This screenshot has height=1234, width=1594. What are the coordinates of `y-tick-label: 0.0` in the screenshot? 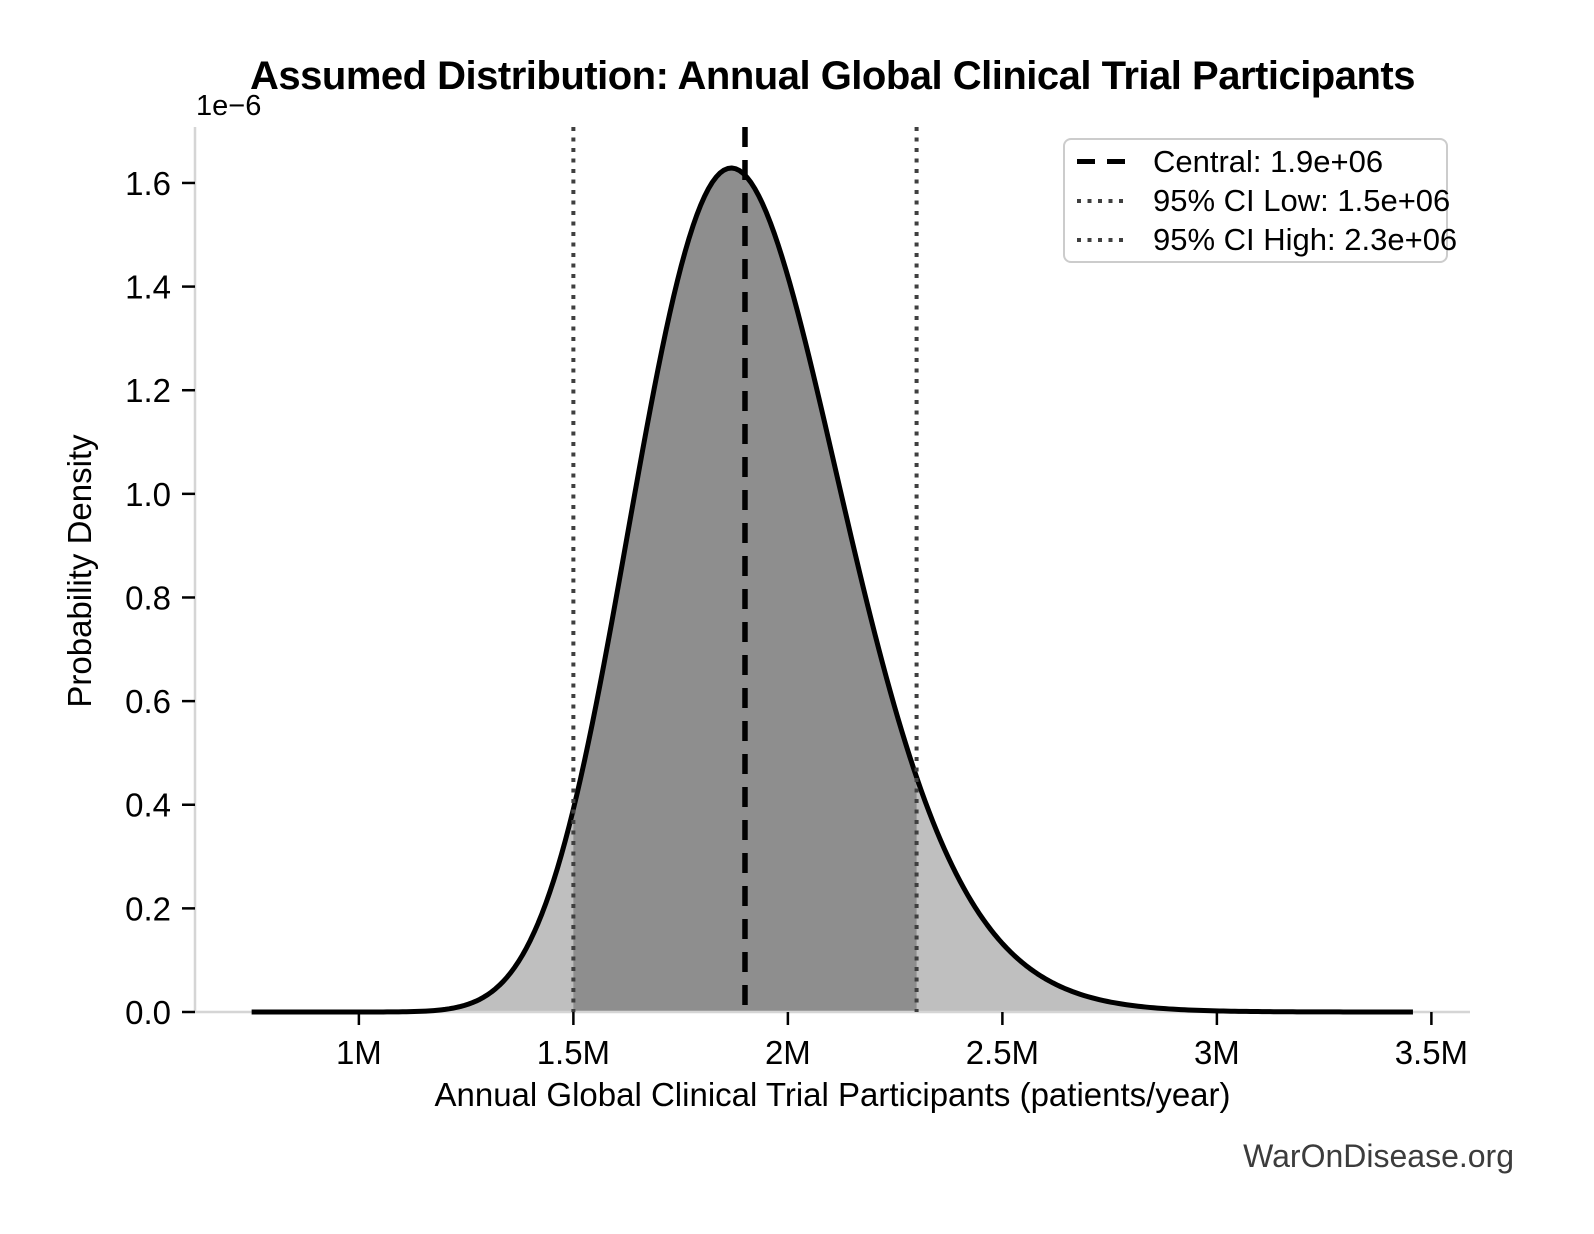 It's located at (148, 1012).